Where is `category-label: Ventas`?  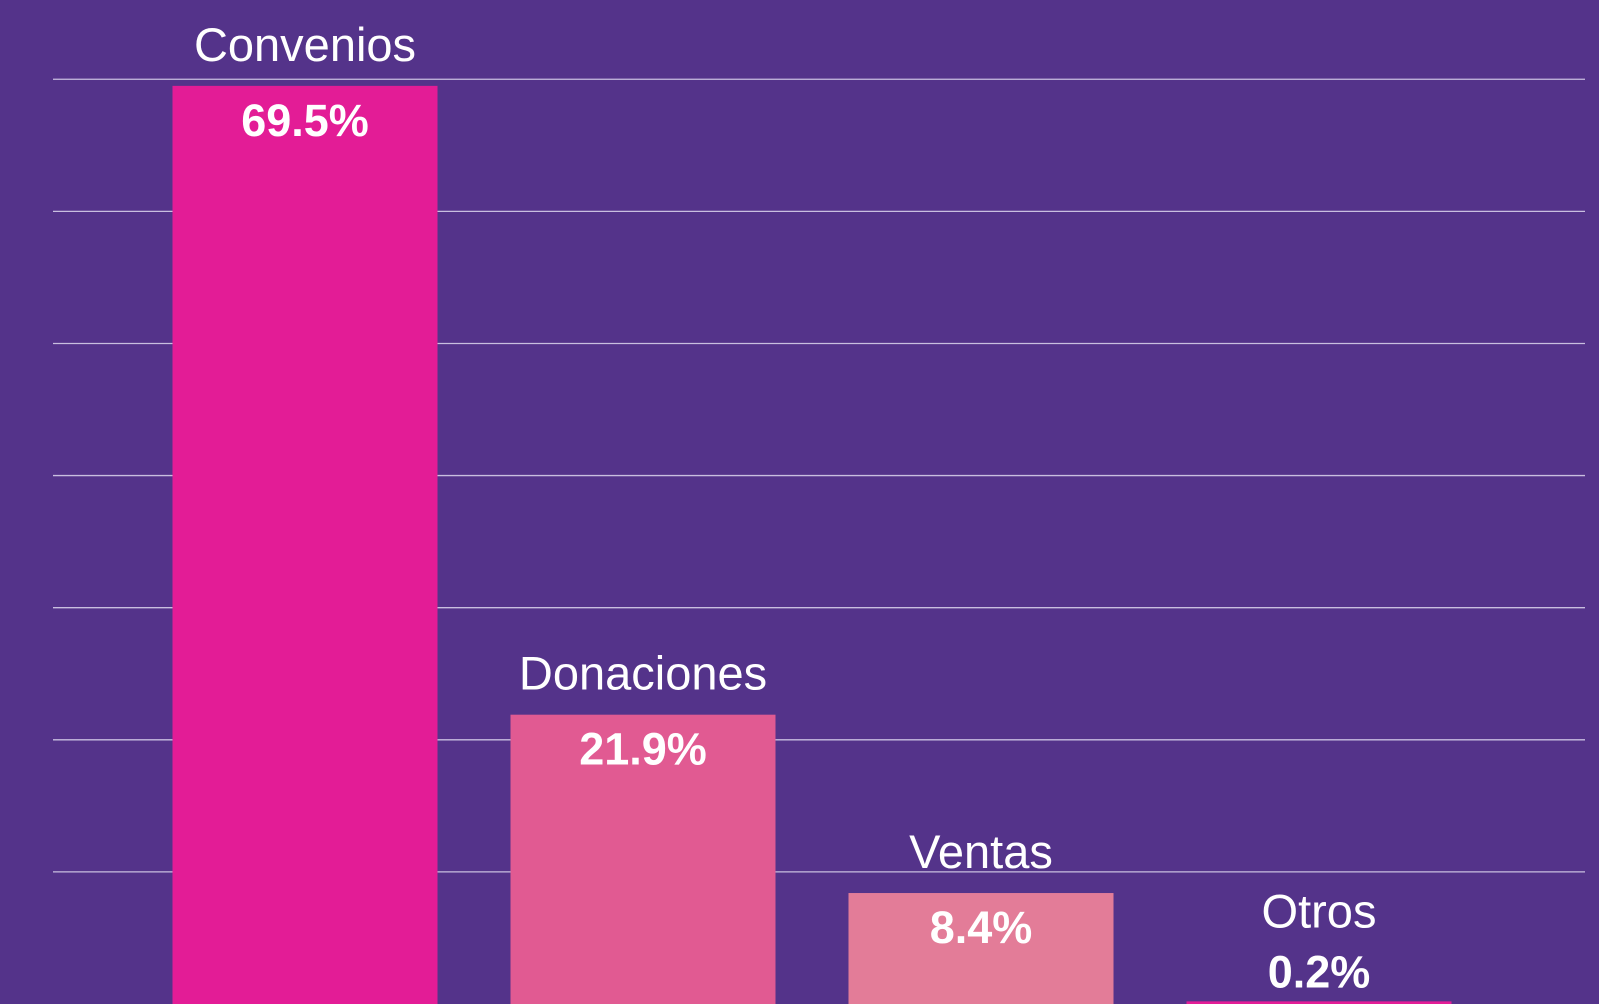
category-label: Ventas is located at coordinates (981, 851).